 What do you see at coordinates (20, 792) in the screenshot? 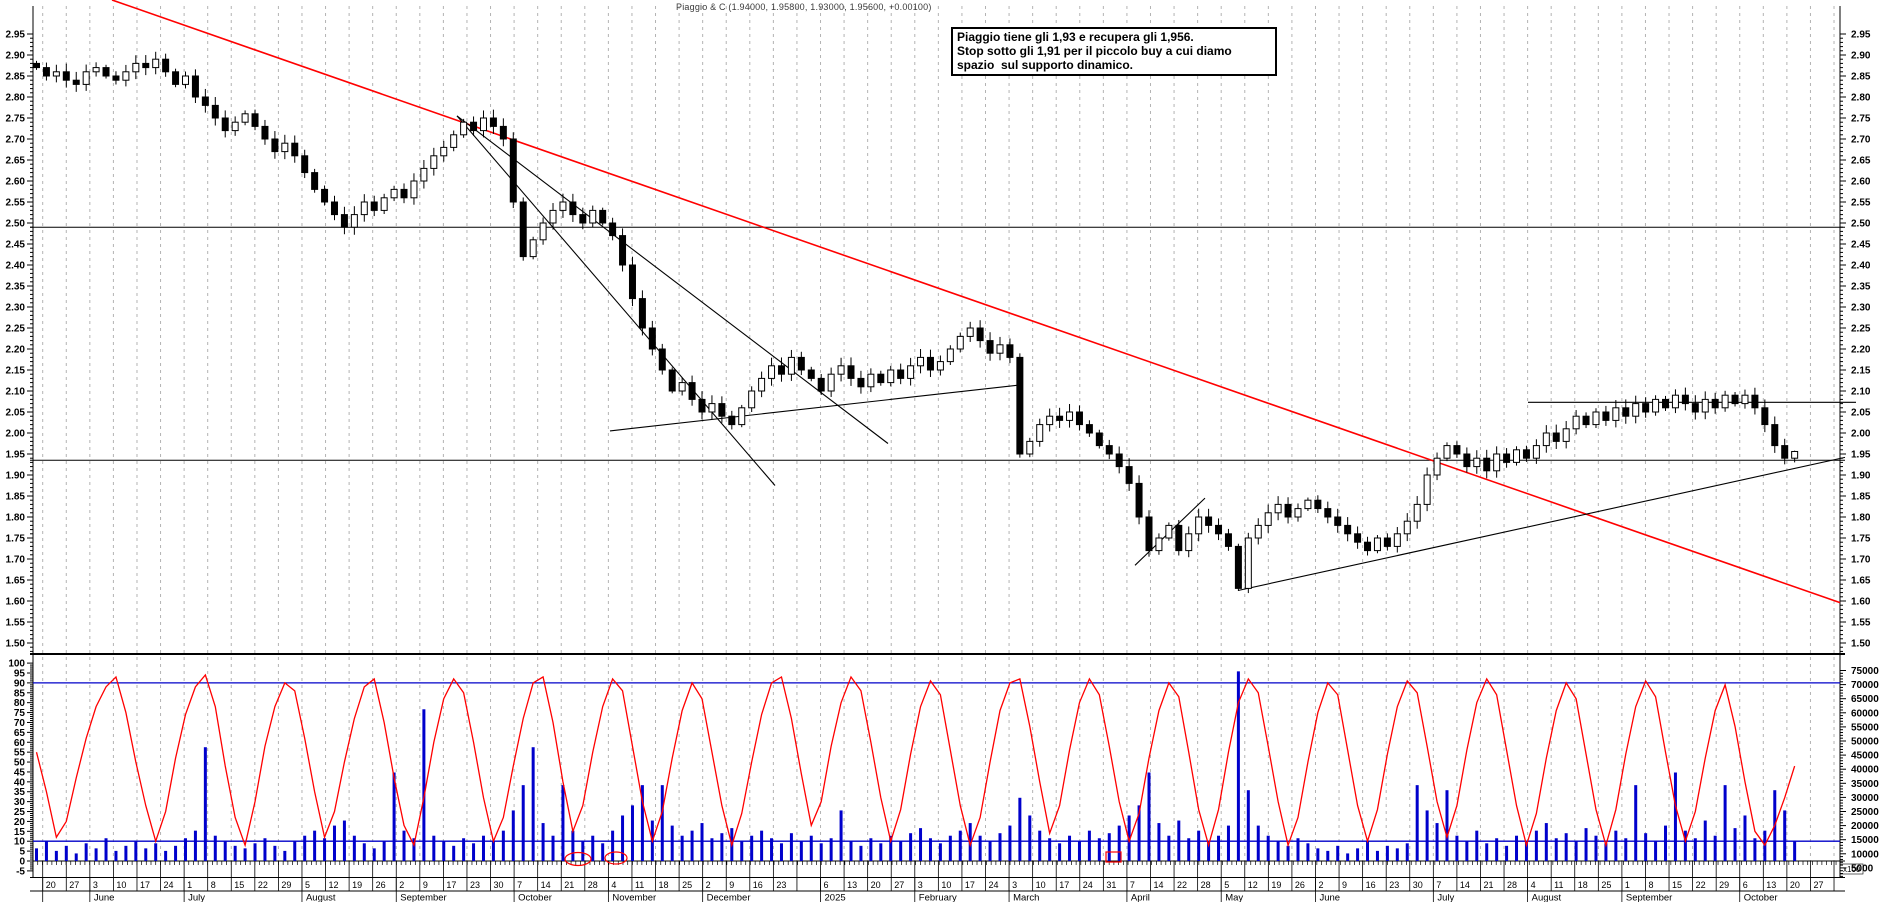
I see `oscillator-tick-label: 35` at bounding box center [20, 792].